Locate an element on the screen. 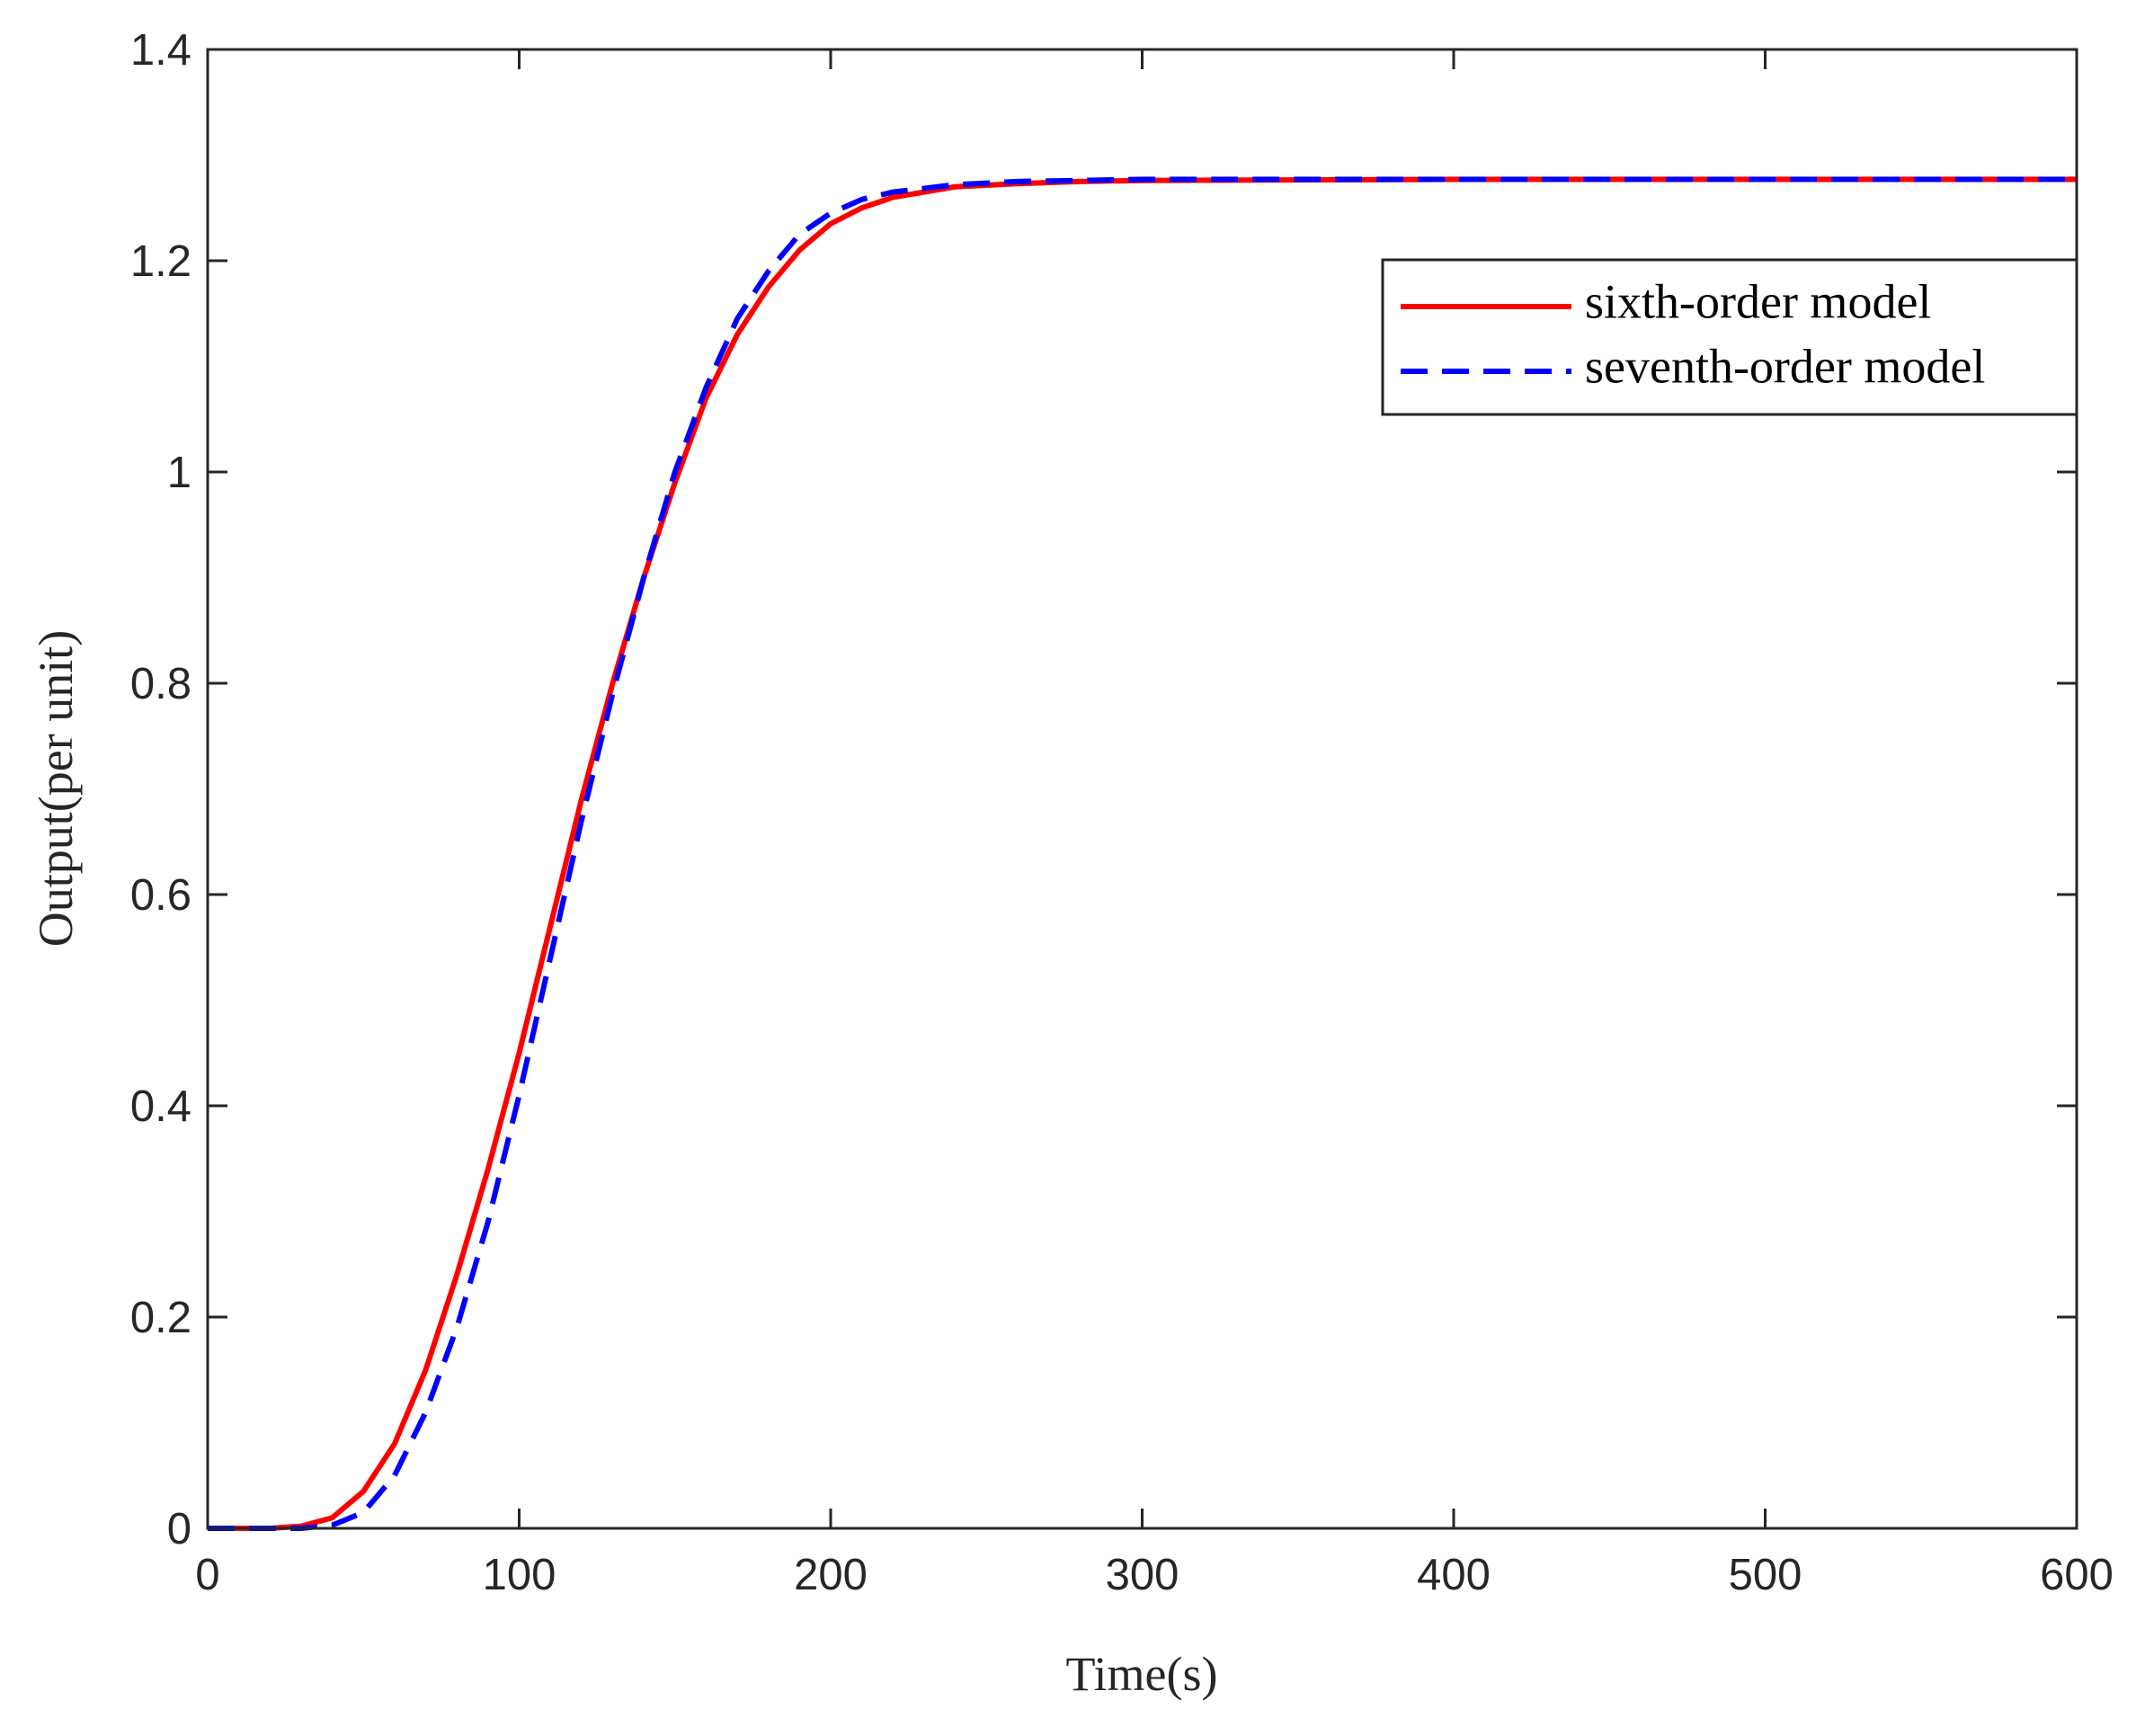 Image resolution: width=2145 pixels, height=1736 pixels. x-tick-label: 0 is located at coordinates (207, 1575).